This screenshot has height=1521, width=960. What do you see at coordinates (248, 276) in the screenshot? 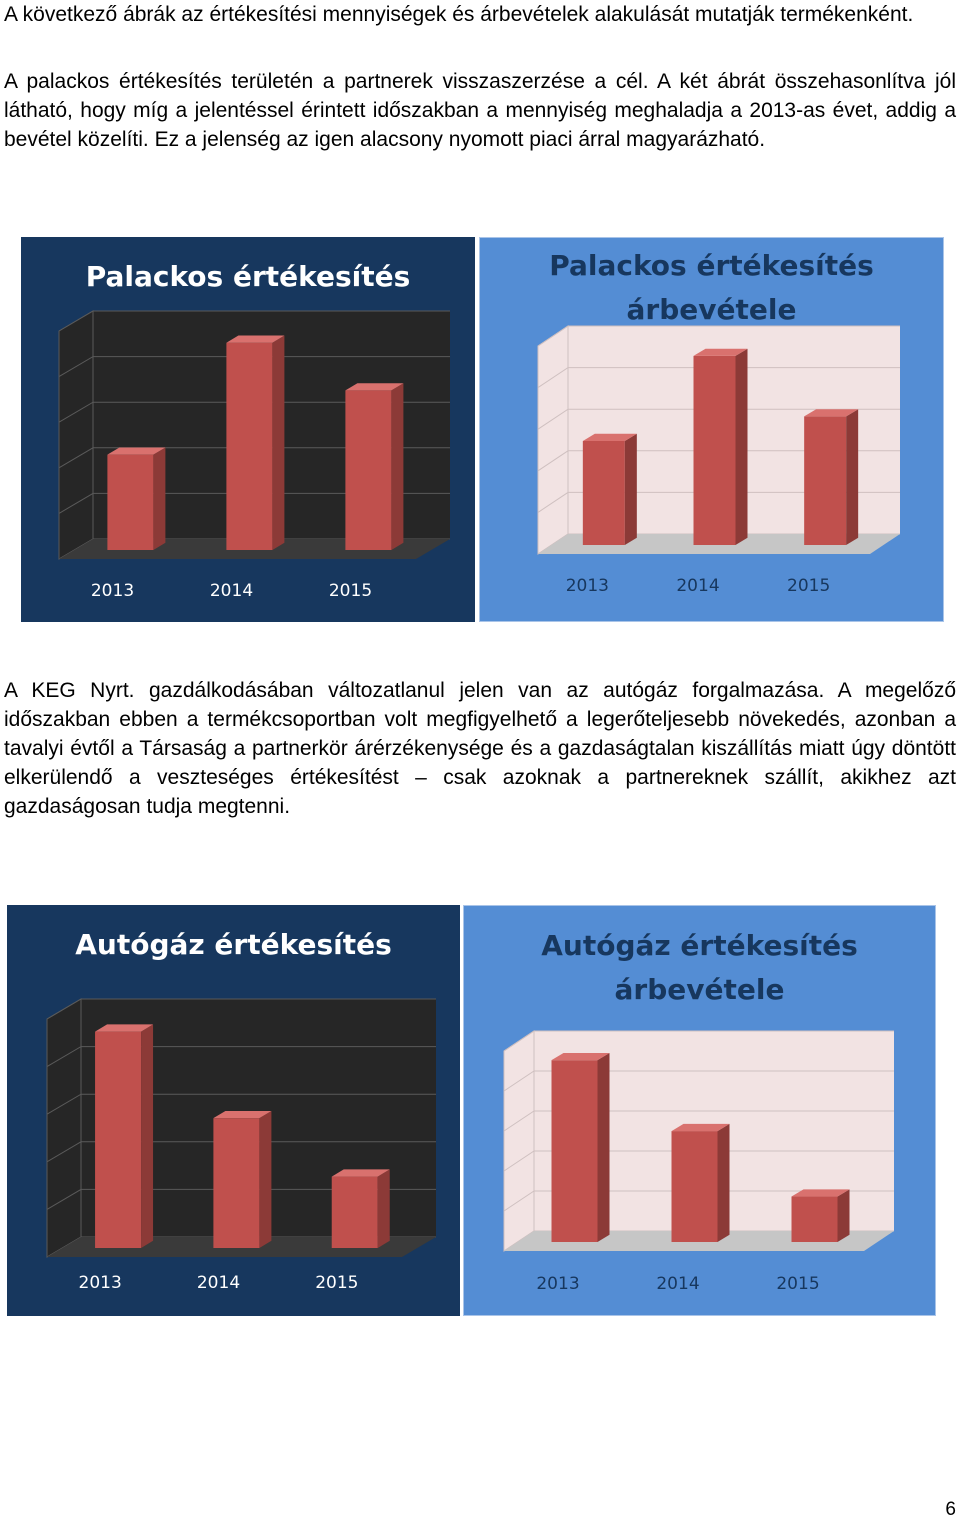
I see `chart-title: Palackos értékesítés` at bounding box center [248, 276].